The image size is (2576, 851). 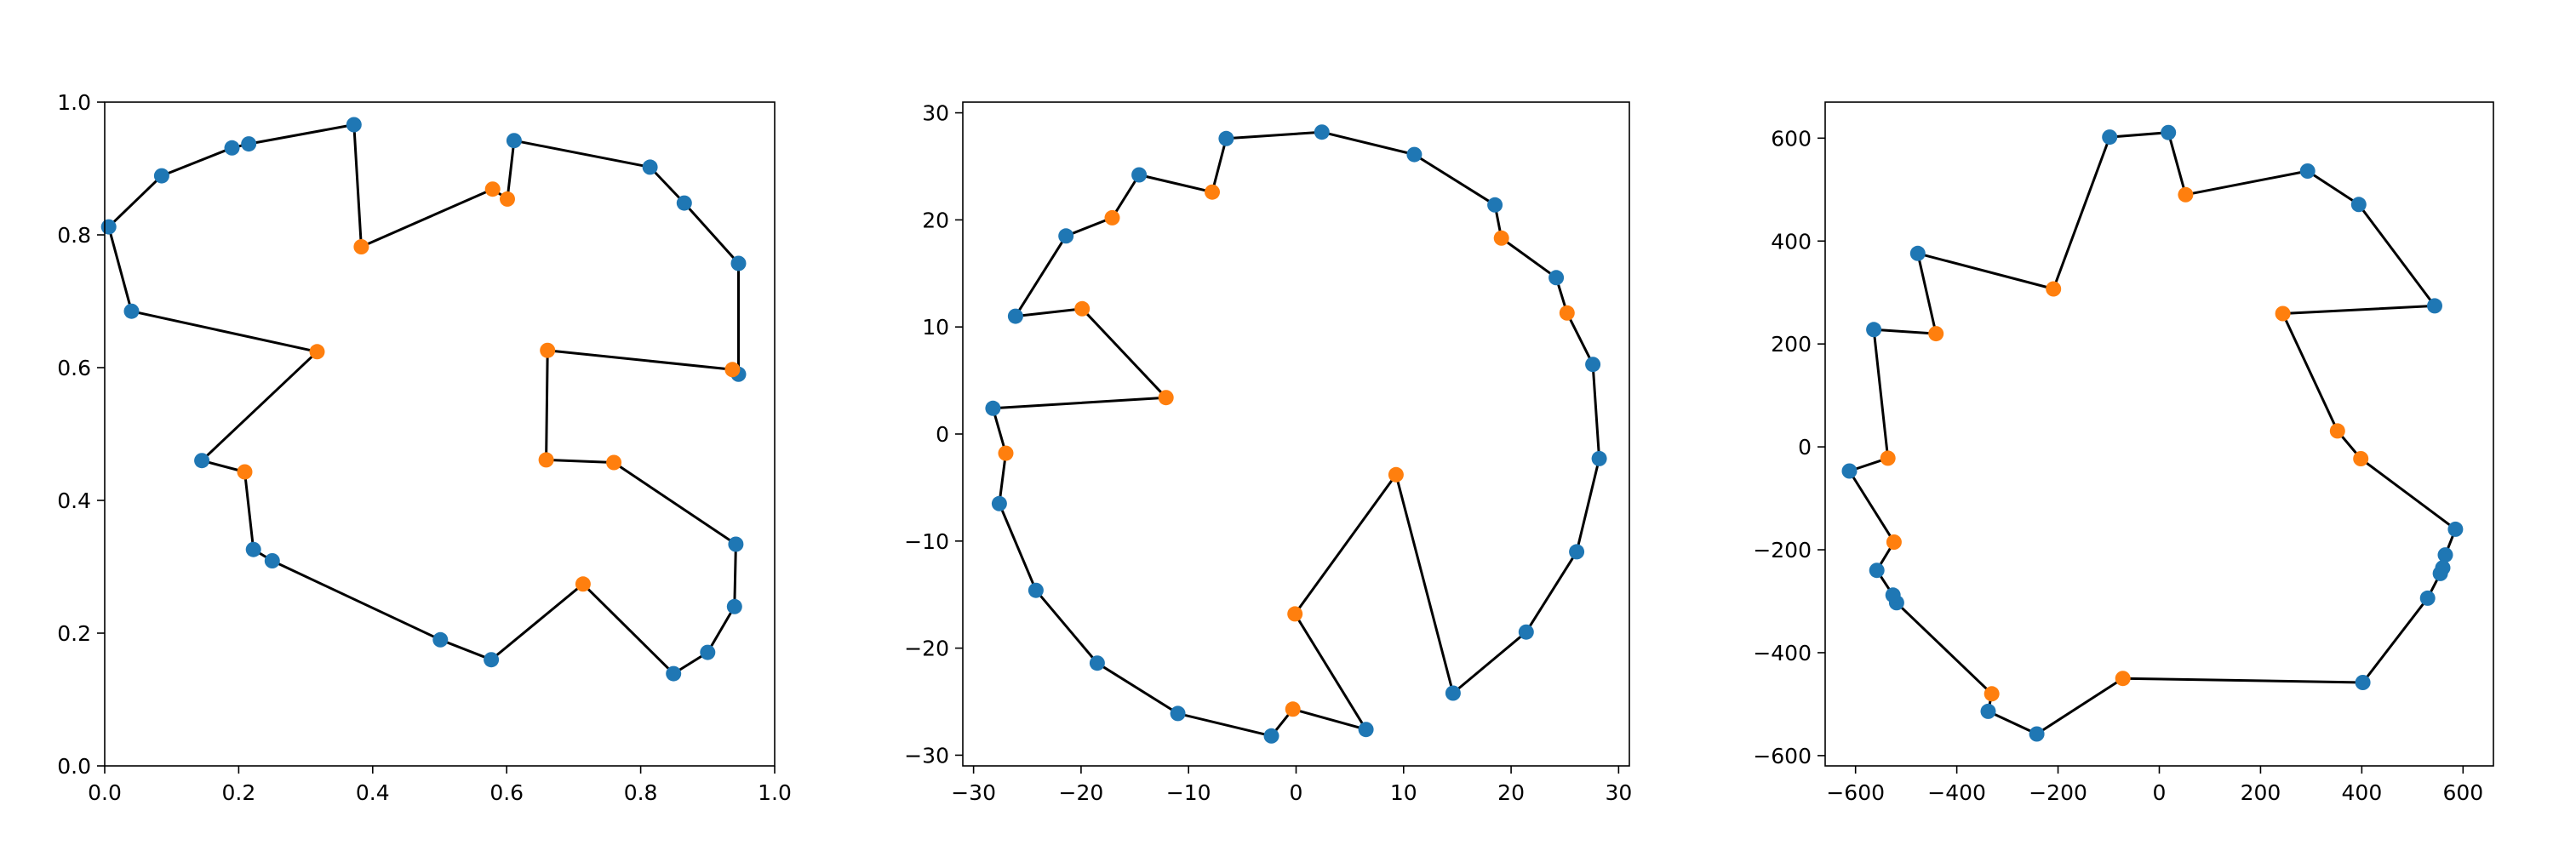 I want to click on x-tick-label: 600, so click(x=2463, y=792).